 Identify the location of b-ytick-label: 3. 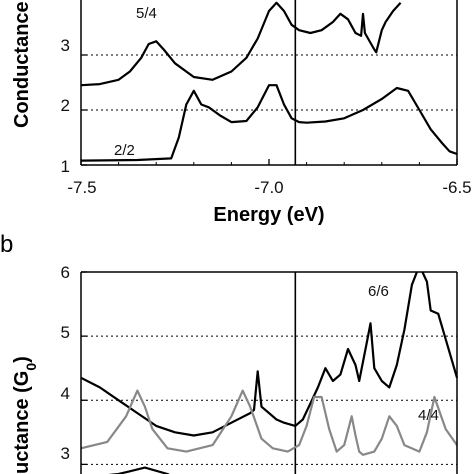
(65, 453).